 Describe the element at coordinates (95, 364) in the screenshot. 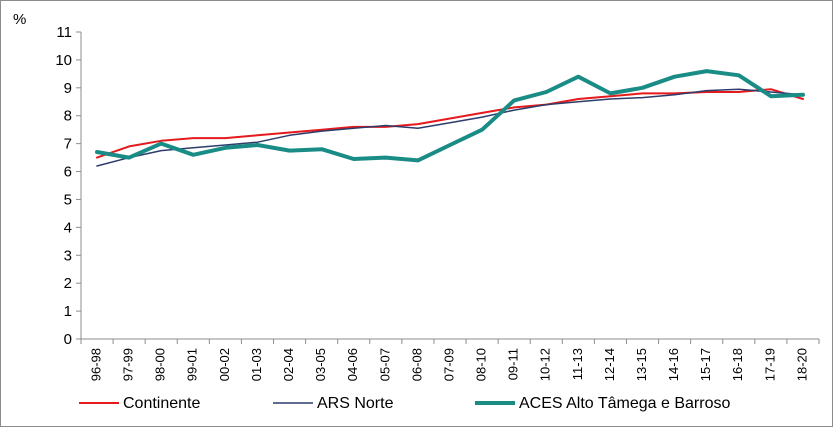

I see `x-tick-label: 96-98` at that location.